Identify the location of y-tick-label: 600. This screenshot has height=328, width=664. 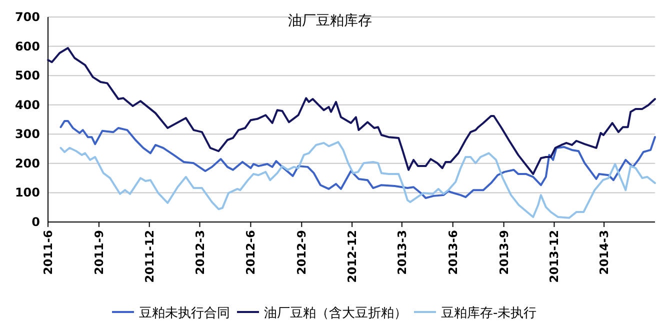
(27, 46).